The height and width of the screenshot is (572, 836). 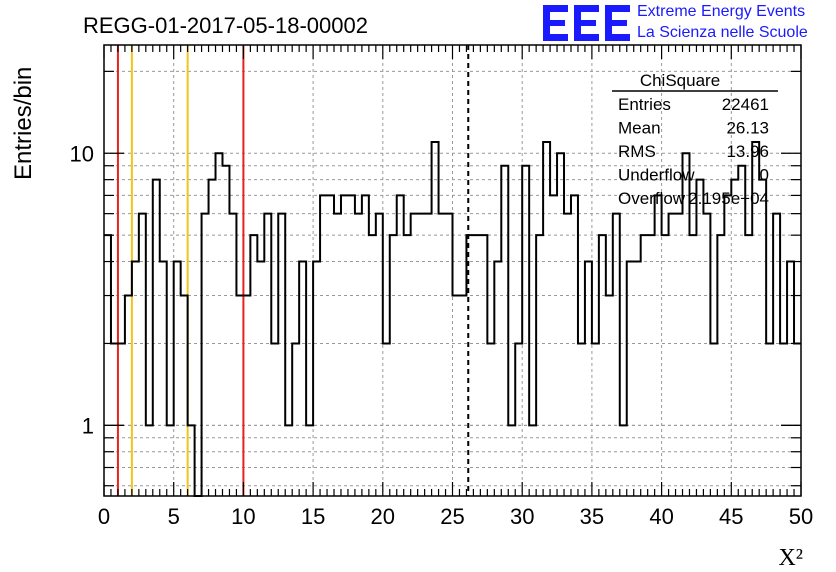 What do you see at coordinates (731, 516) in the screenshot?
I see `x-tick-label: 45` at bounding box center [731, 516].